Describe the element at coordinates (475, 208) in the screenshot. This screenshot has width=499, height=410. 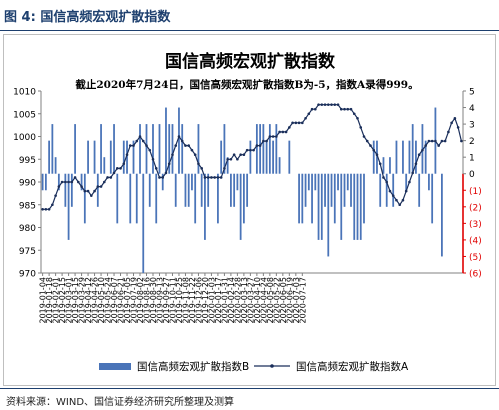
I see `right-axis-tick-label: (2)` at that location.